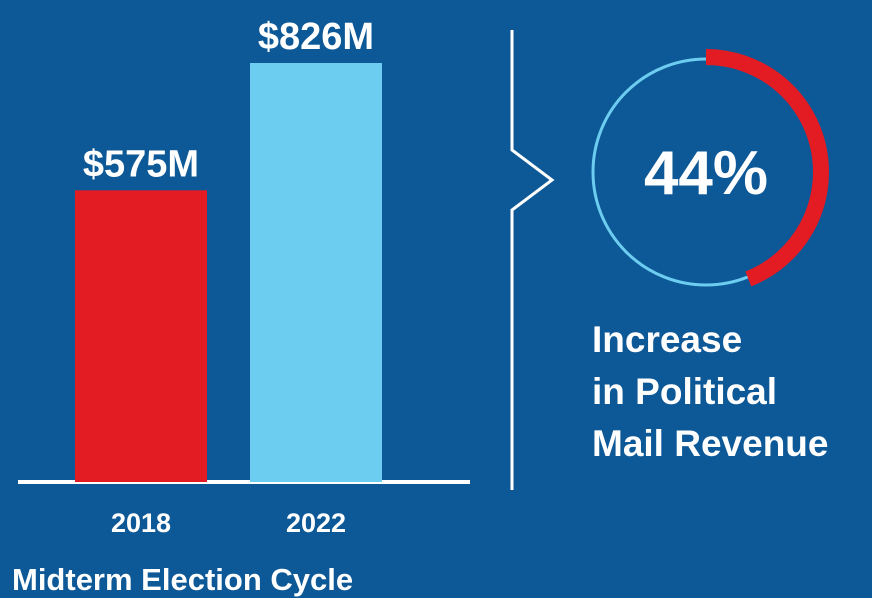 This screenshot has height=598, width=872. What do you see at coordinates (182, 579) in the screenshot?
I see `x-axis-label: Midterm Election Cycle` at bounding box center [182, 579].